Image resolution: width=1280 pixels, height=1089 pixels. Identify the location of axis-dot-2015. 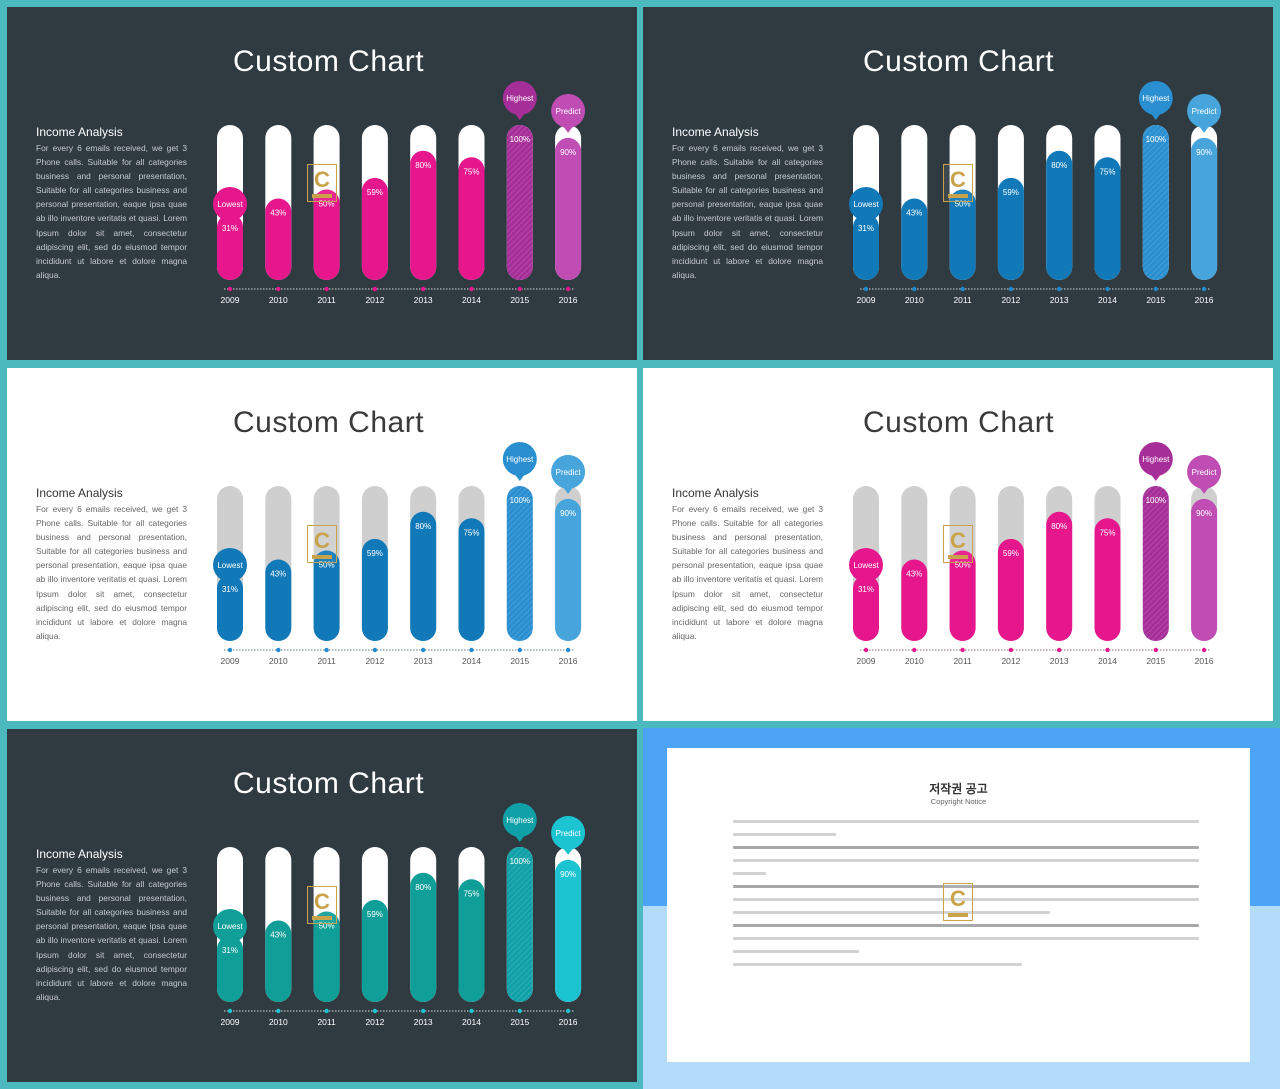
(1155, 289).